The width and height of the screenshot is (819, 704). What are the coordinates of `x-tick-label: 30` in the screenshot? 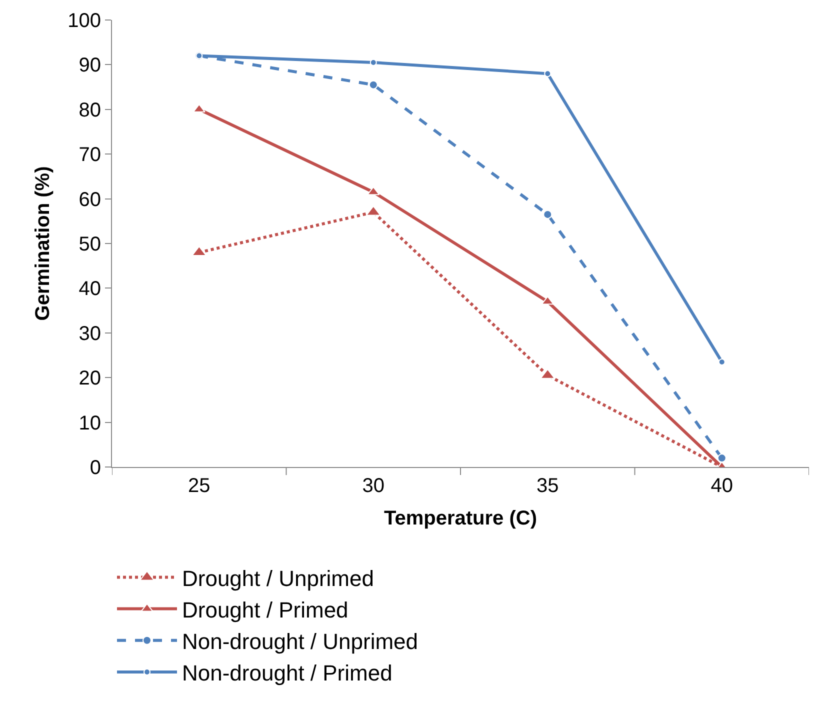 It's located at (373, 486).